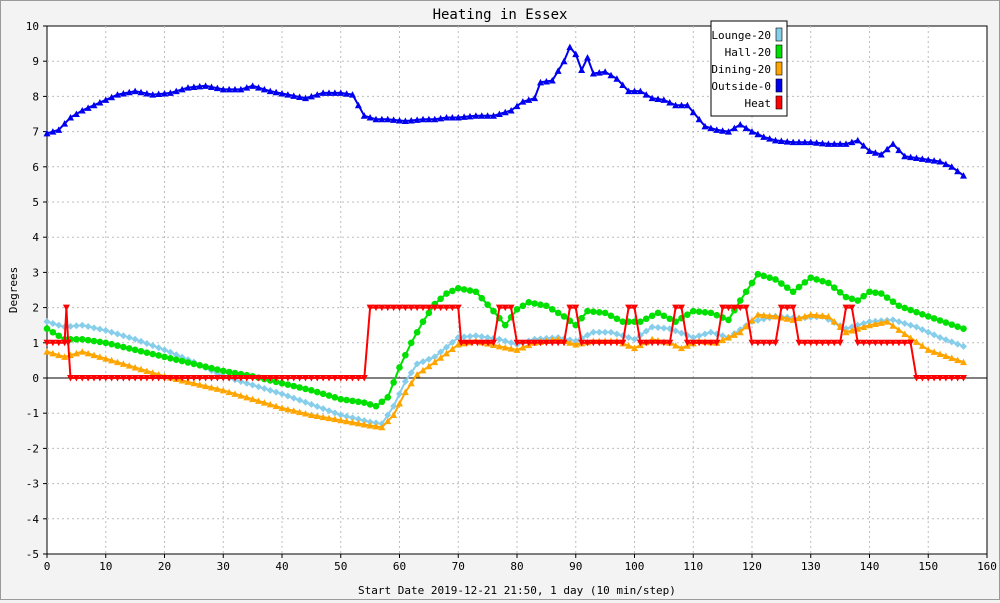 The height and width of the screenshot is (603, 1000). Describe the element at coordinates (32, 554) in the screenshot. I see `y-tick-label: -5` at that location.